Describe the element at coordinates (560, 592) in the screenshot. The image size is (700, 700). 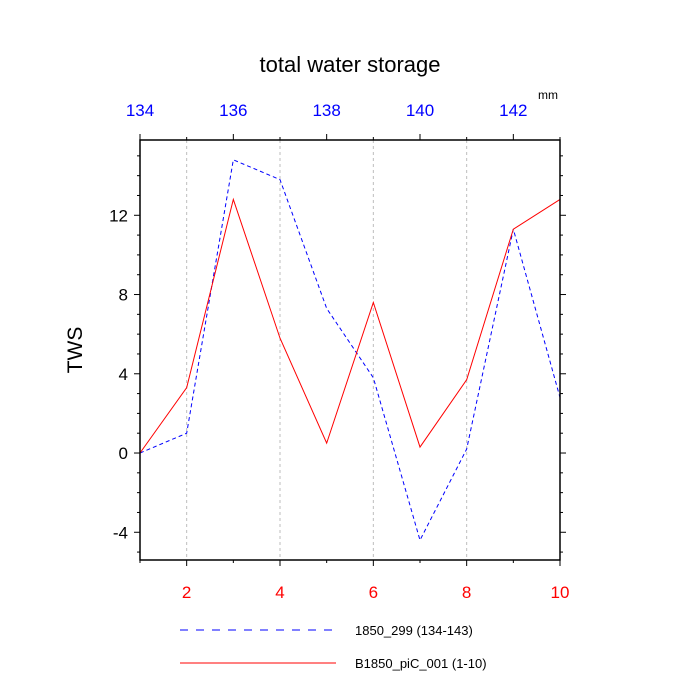
I see `x-bottom-tick-label: 10` at that location.